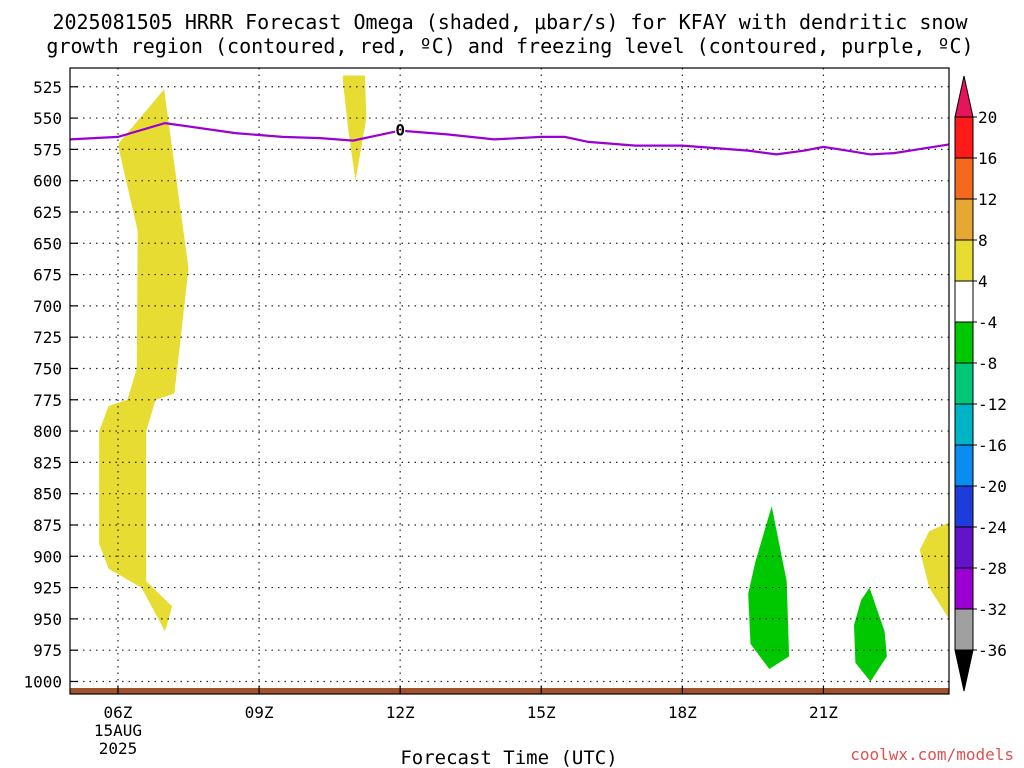 This screenshot has height=768, width=1024. Describe the element at coordinates (118, 712) in the screenshot. I see `x-tick-label-06Z: 06Z` at that location.